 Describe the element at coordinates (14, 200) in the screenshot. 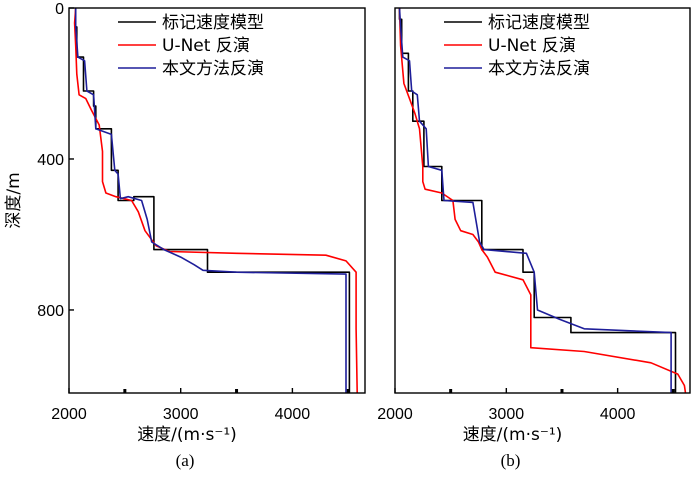

I see `y-axis-label: 深度/m` at that location.